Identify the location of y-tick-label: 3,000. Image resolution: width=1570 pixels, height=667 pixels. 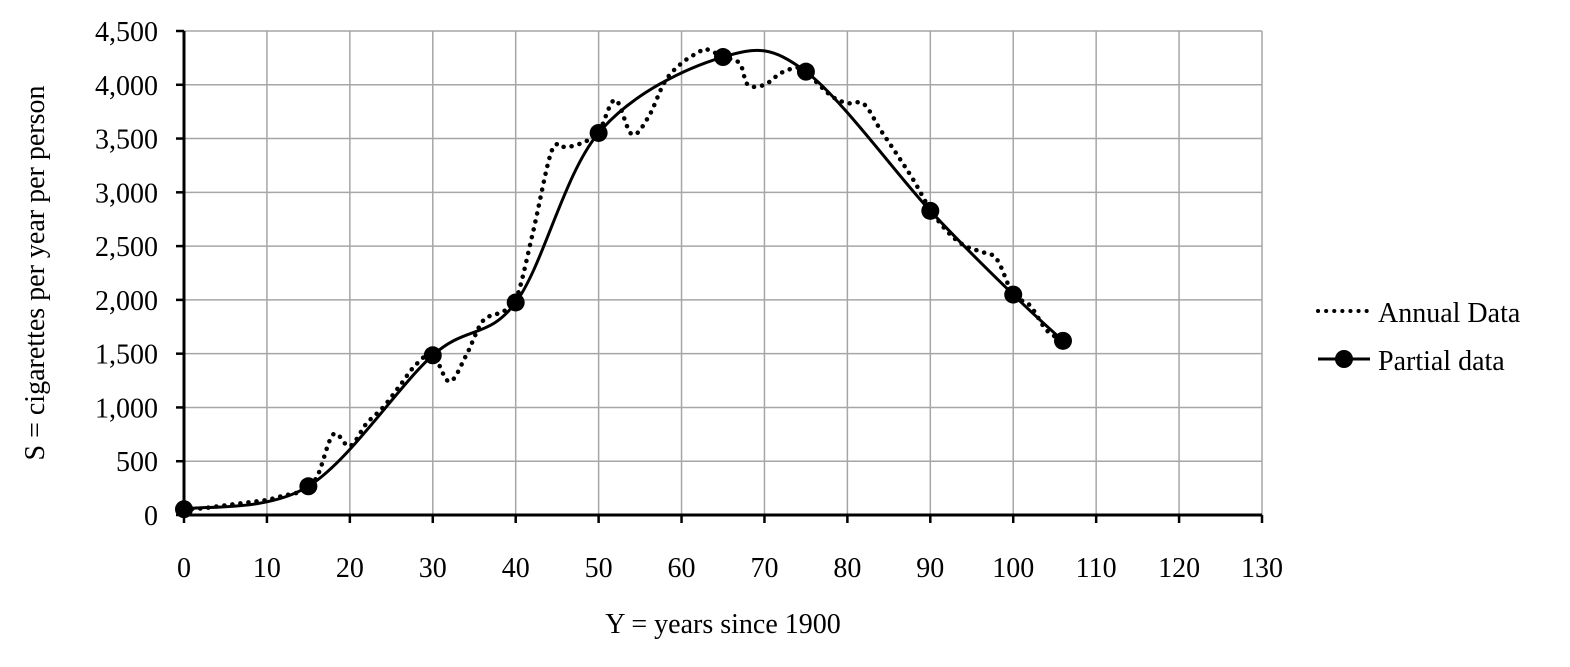
(126, 193).